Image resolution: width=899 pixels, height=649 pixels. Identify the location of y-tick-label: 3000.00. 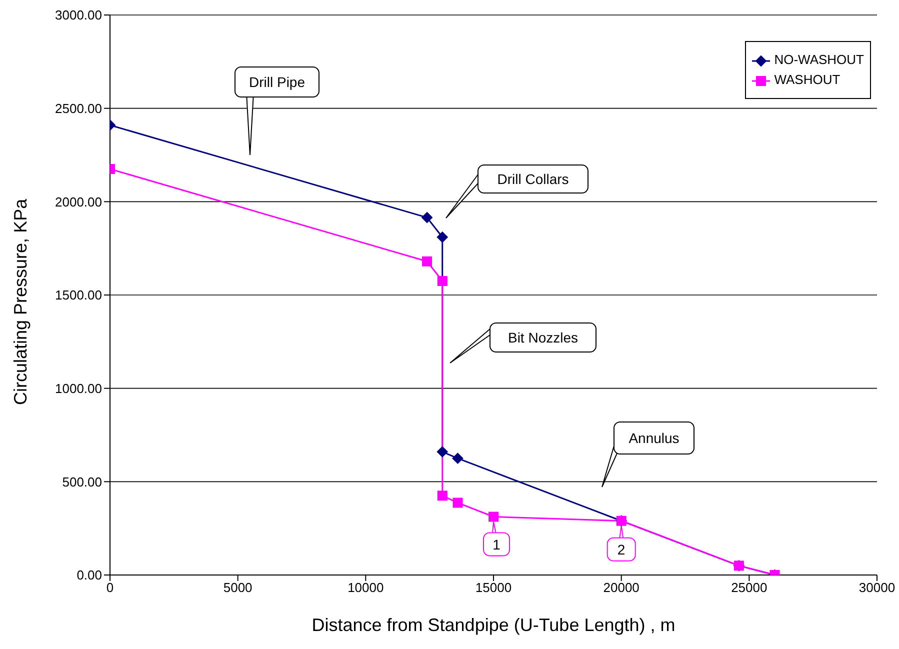
(78, 15).